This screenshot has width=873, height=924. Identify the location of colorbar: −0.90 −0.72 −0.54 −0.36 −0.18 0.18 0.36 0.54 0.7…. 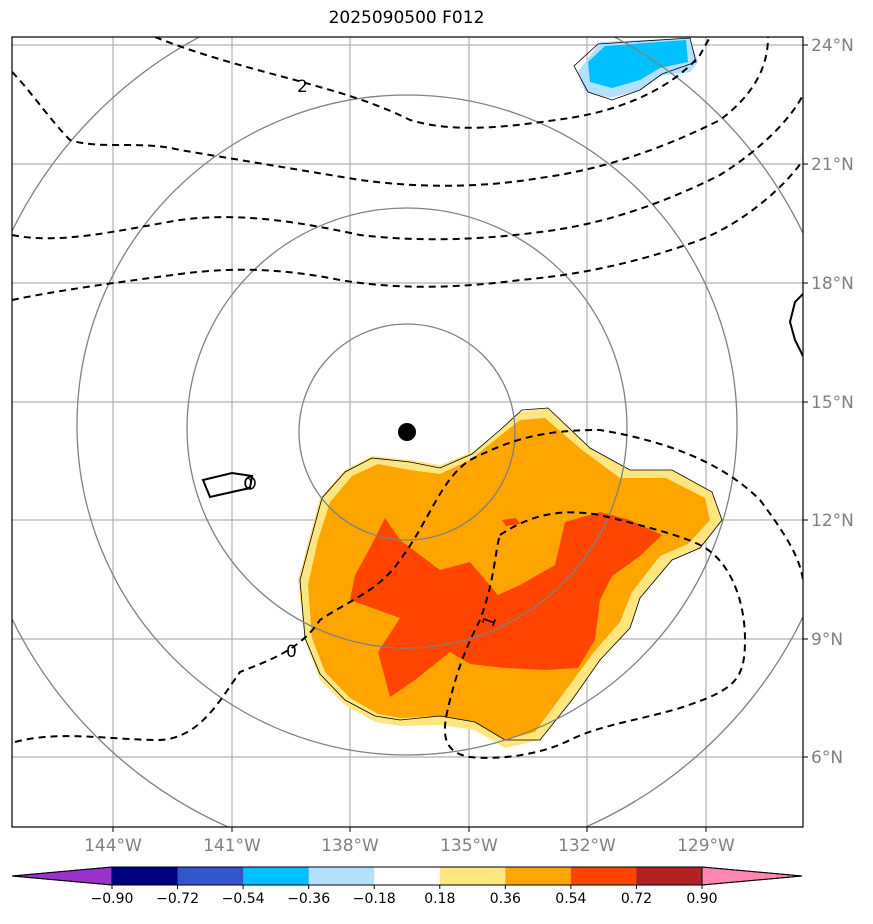
(407, 886).